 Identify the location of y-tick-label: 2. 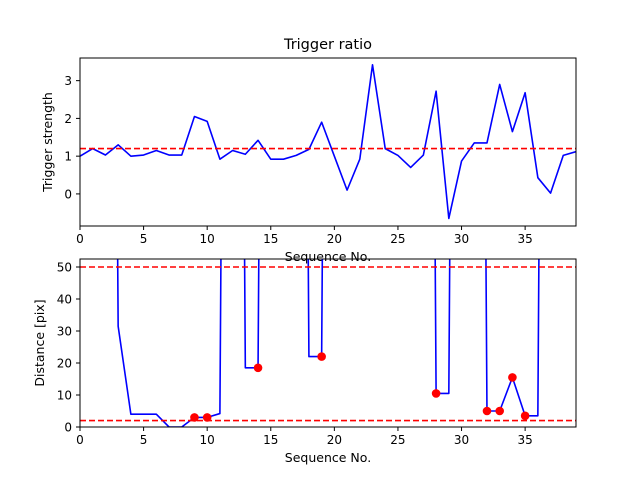
(68, 119).